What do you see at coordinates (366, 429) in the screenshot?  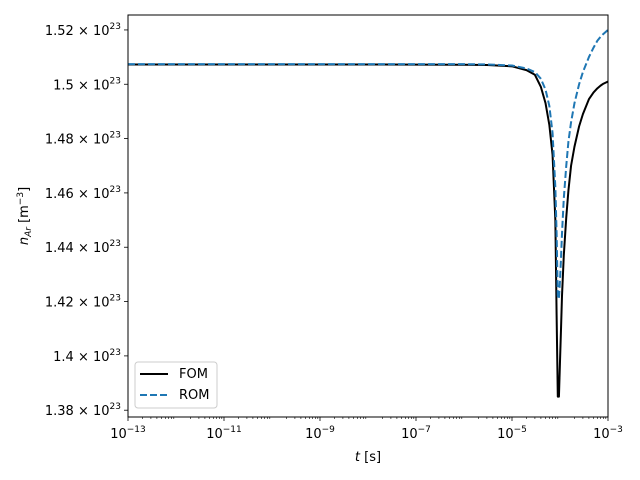 I see `x-axis-ticks: 10⁻¹³ 10⁻¹¹ 10⁻⁹ 10⁻⁷ 10⁻⁵ 10⁻³` at bounding box center [366, 429].